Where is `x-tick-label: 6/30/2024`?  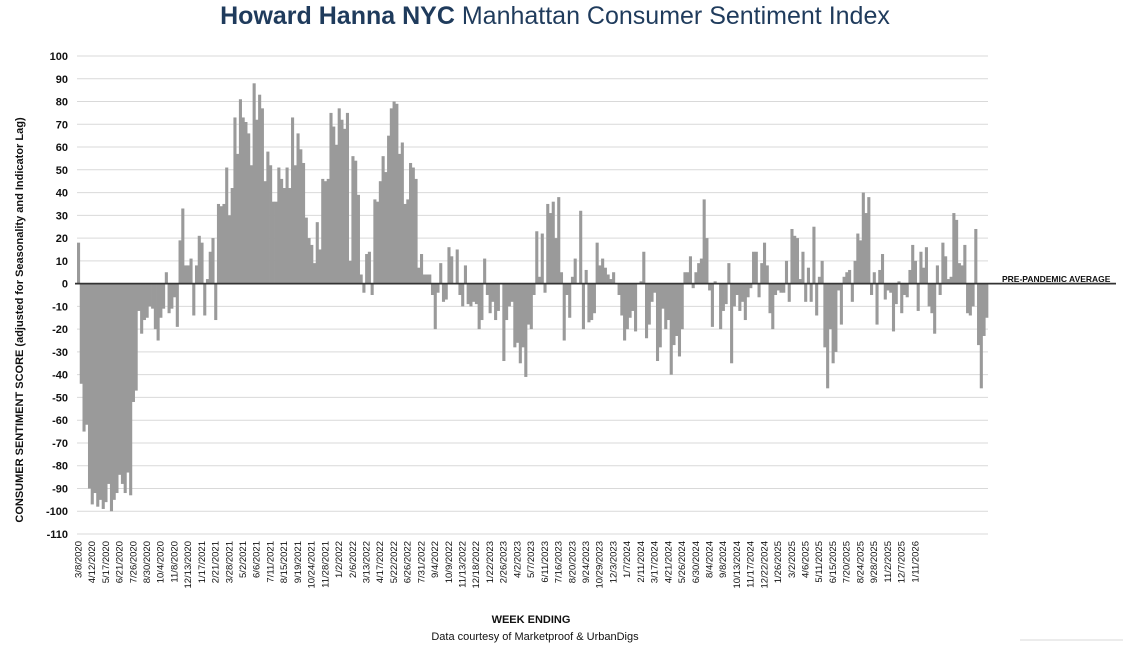
x-tick-label: 6/30/2024 is located at coordinates (696, 562).